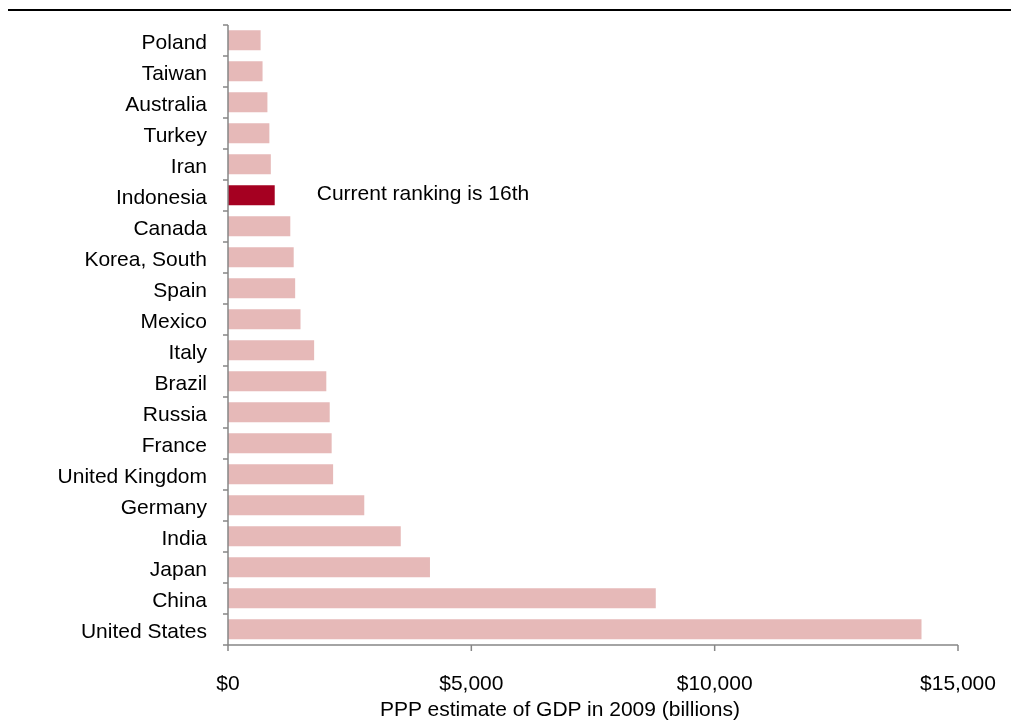 The image size is (1011, 721). What do you see at coordinates (174, 71) in the screenshot?
I see `y-tick-label: Taiwan` at bounding box center [174, 71].